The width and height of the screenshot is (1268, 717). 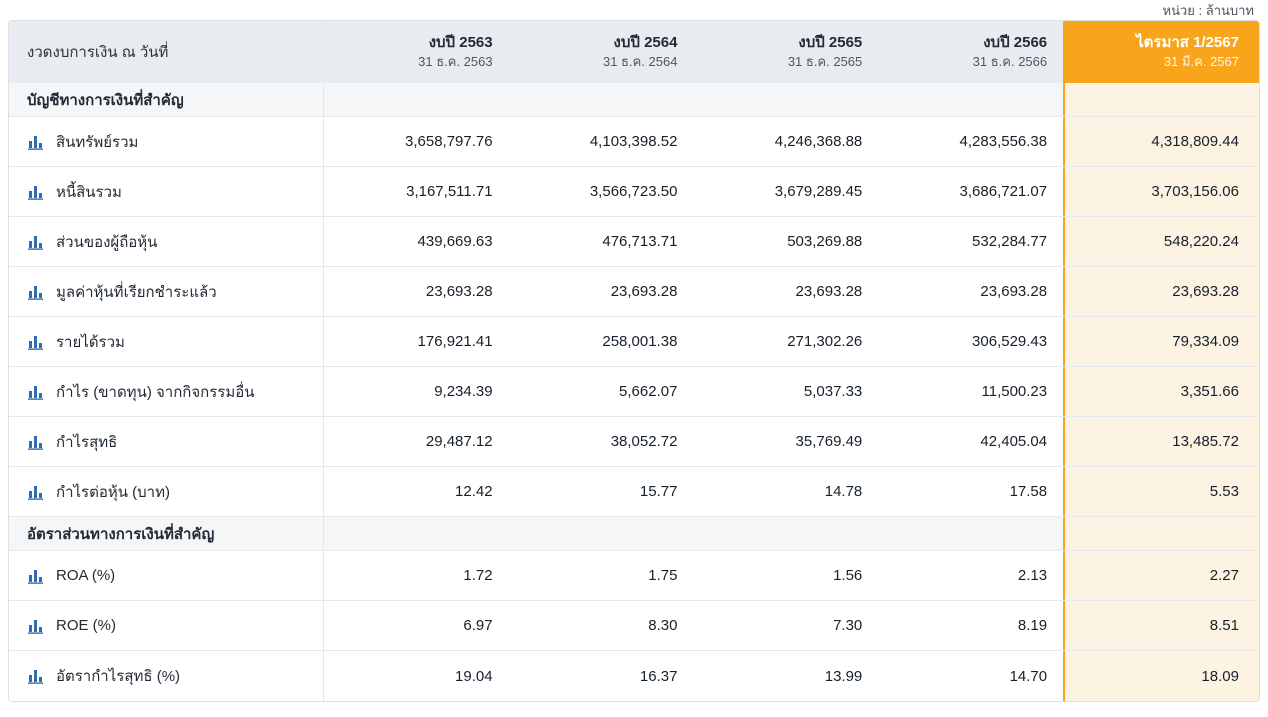 I want to click on row-label: หนี้สินรวม, so click(x=89, y=192).